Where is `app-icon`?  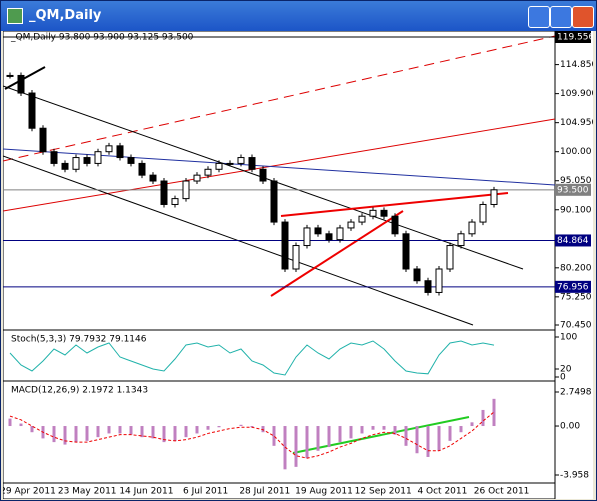
app-icon is located at coordinates (15, 16).